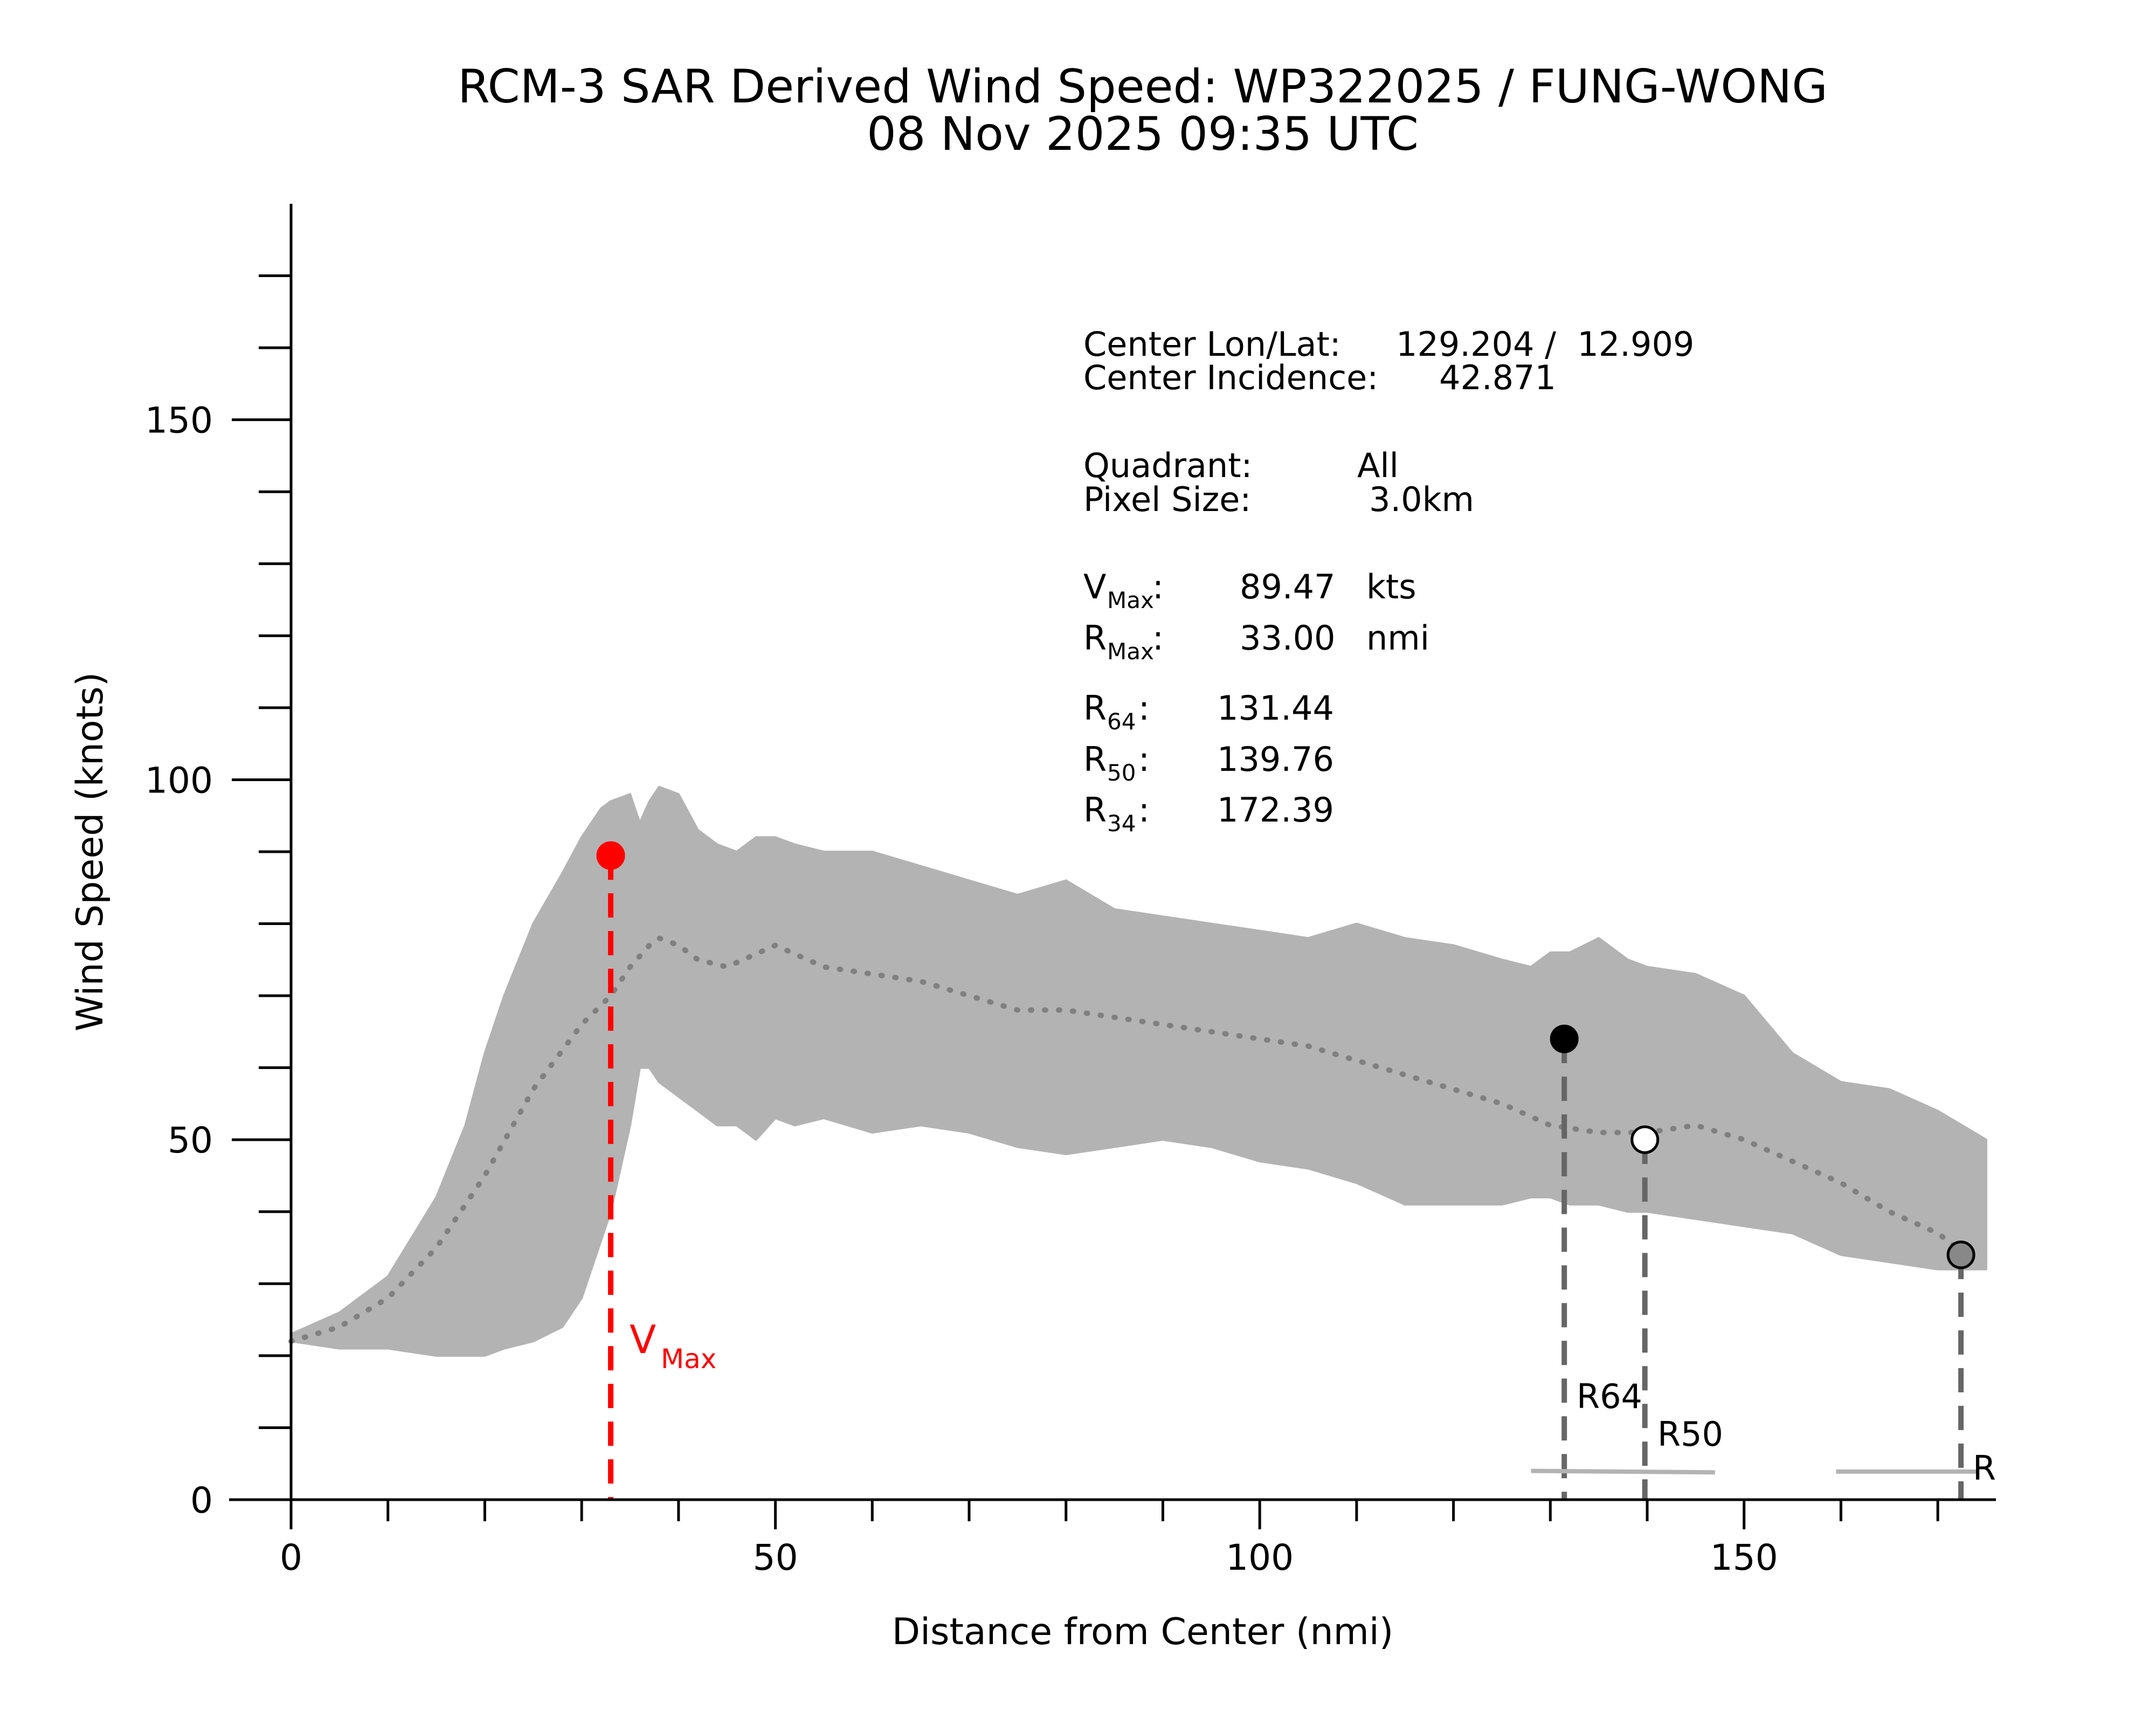 The image size is (2156, 1725). I want to click on vmax-tag-letter: V, so click(643, 1339).